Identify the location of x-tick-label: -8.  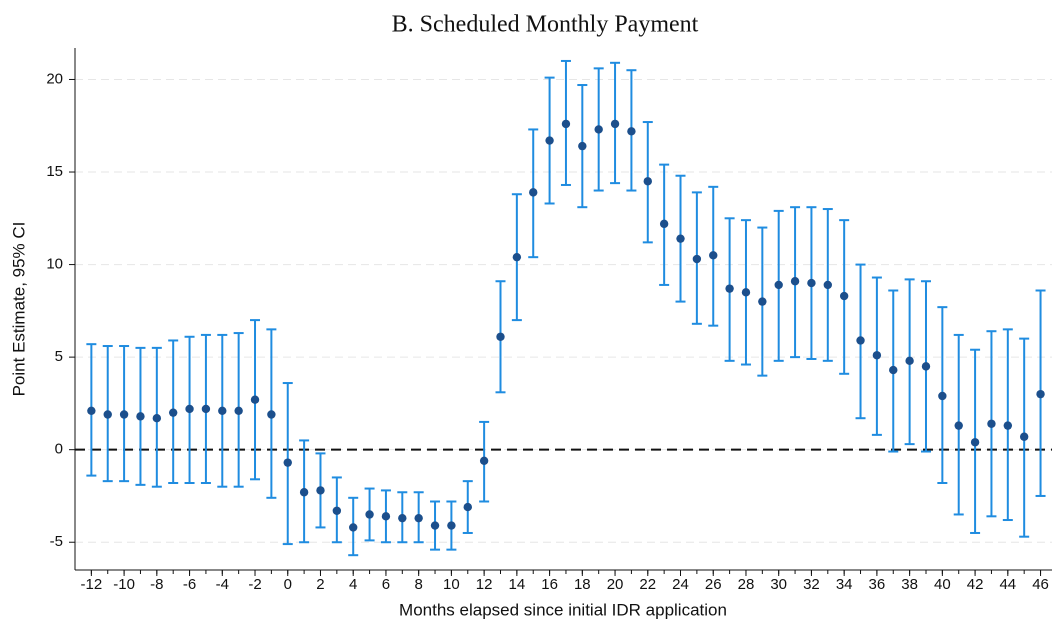
(156, 584).